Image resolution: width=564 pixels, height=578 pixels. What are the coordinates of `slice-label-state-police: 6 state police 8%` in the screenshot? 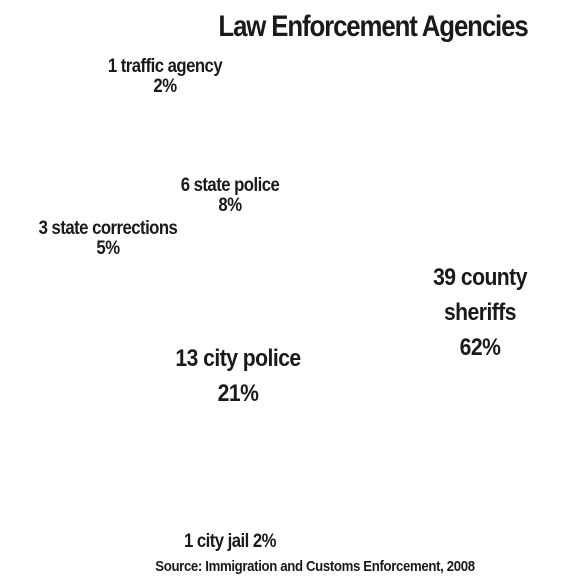 It's located at (230, 196).